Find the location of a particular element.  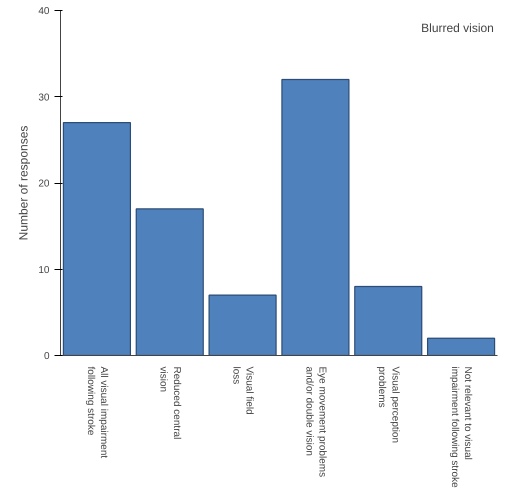

y-tick-label: 10 is located at coordinates (44, 270).